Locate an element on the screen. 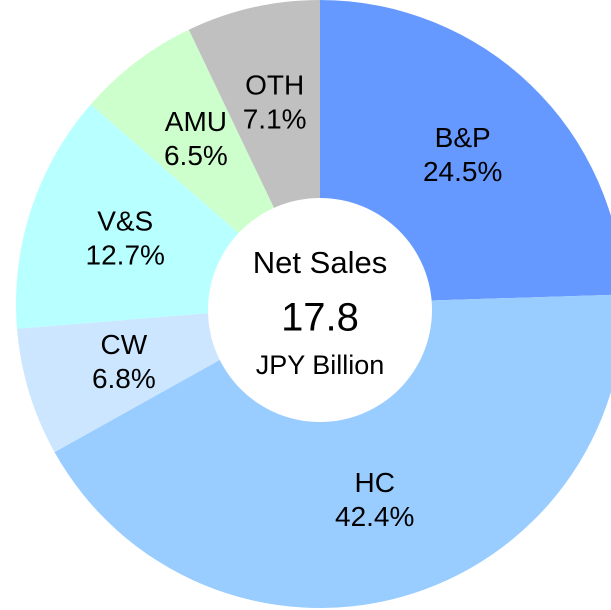  slice-name: V&S is located at coordinates (125, 220).